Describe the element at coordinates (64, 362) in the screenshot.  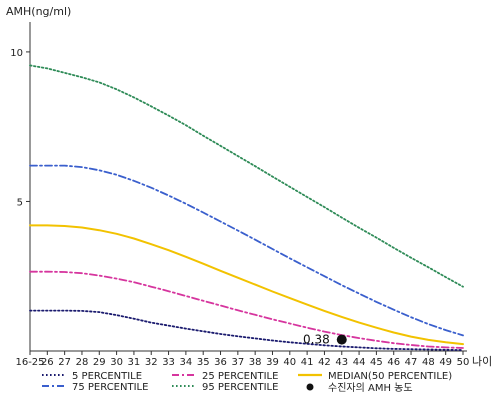
I see `x-tick-label: 27` at that location.